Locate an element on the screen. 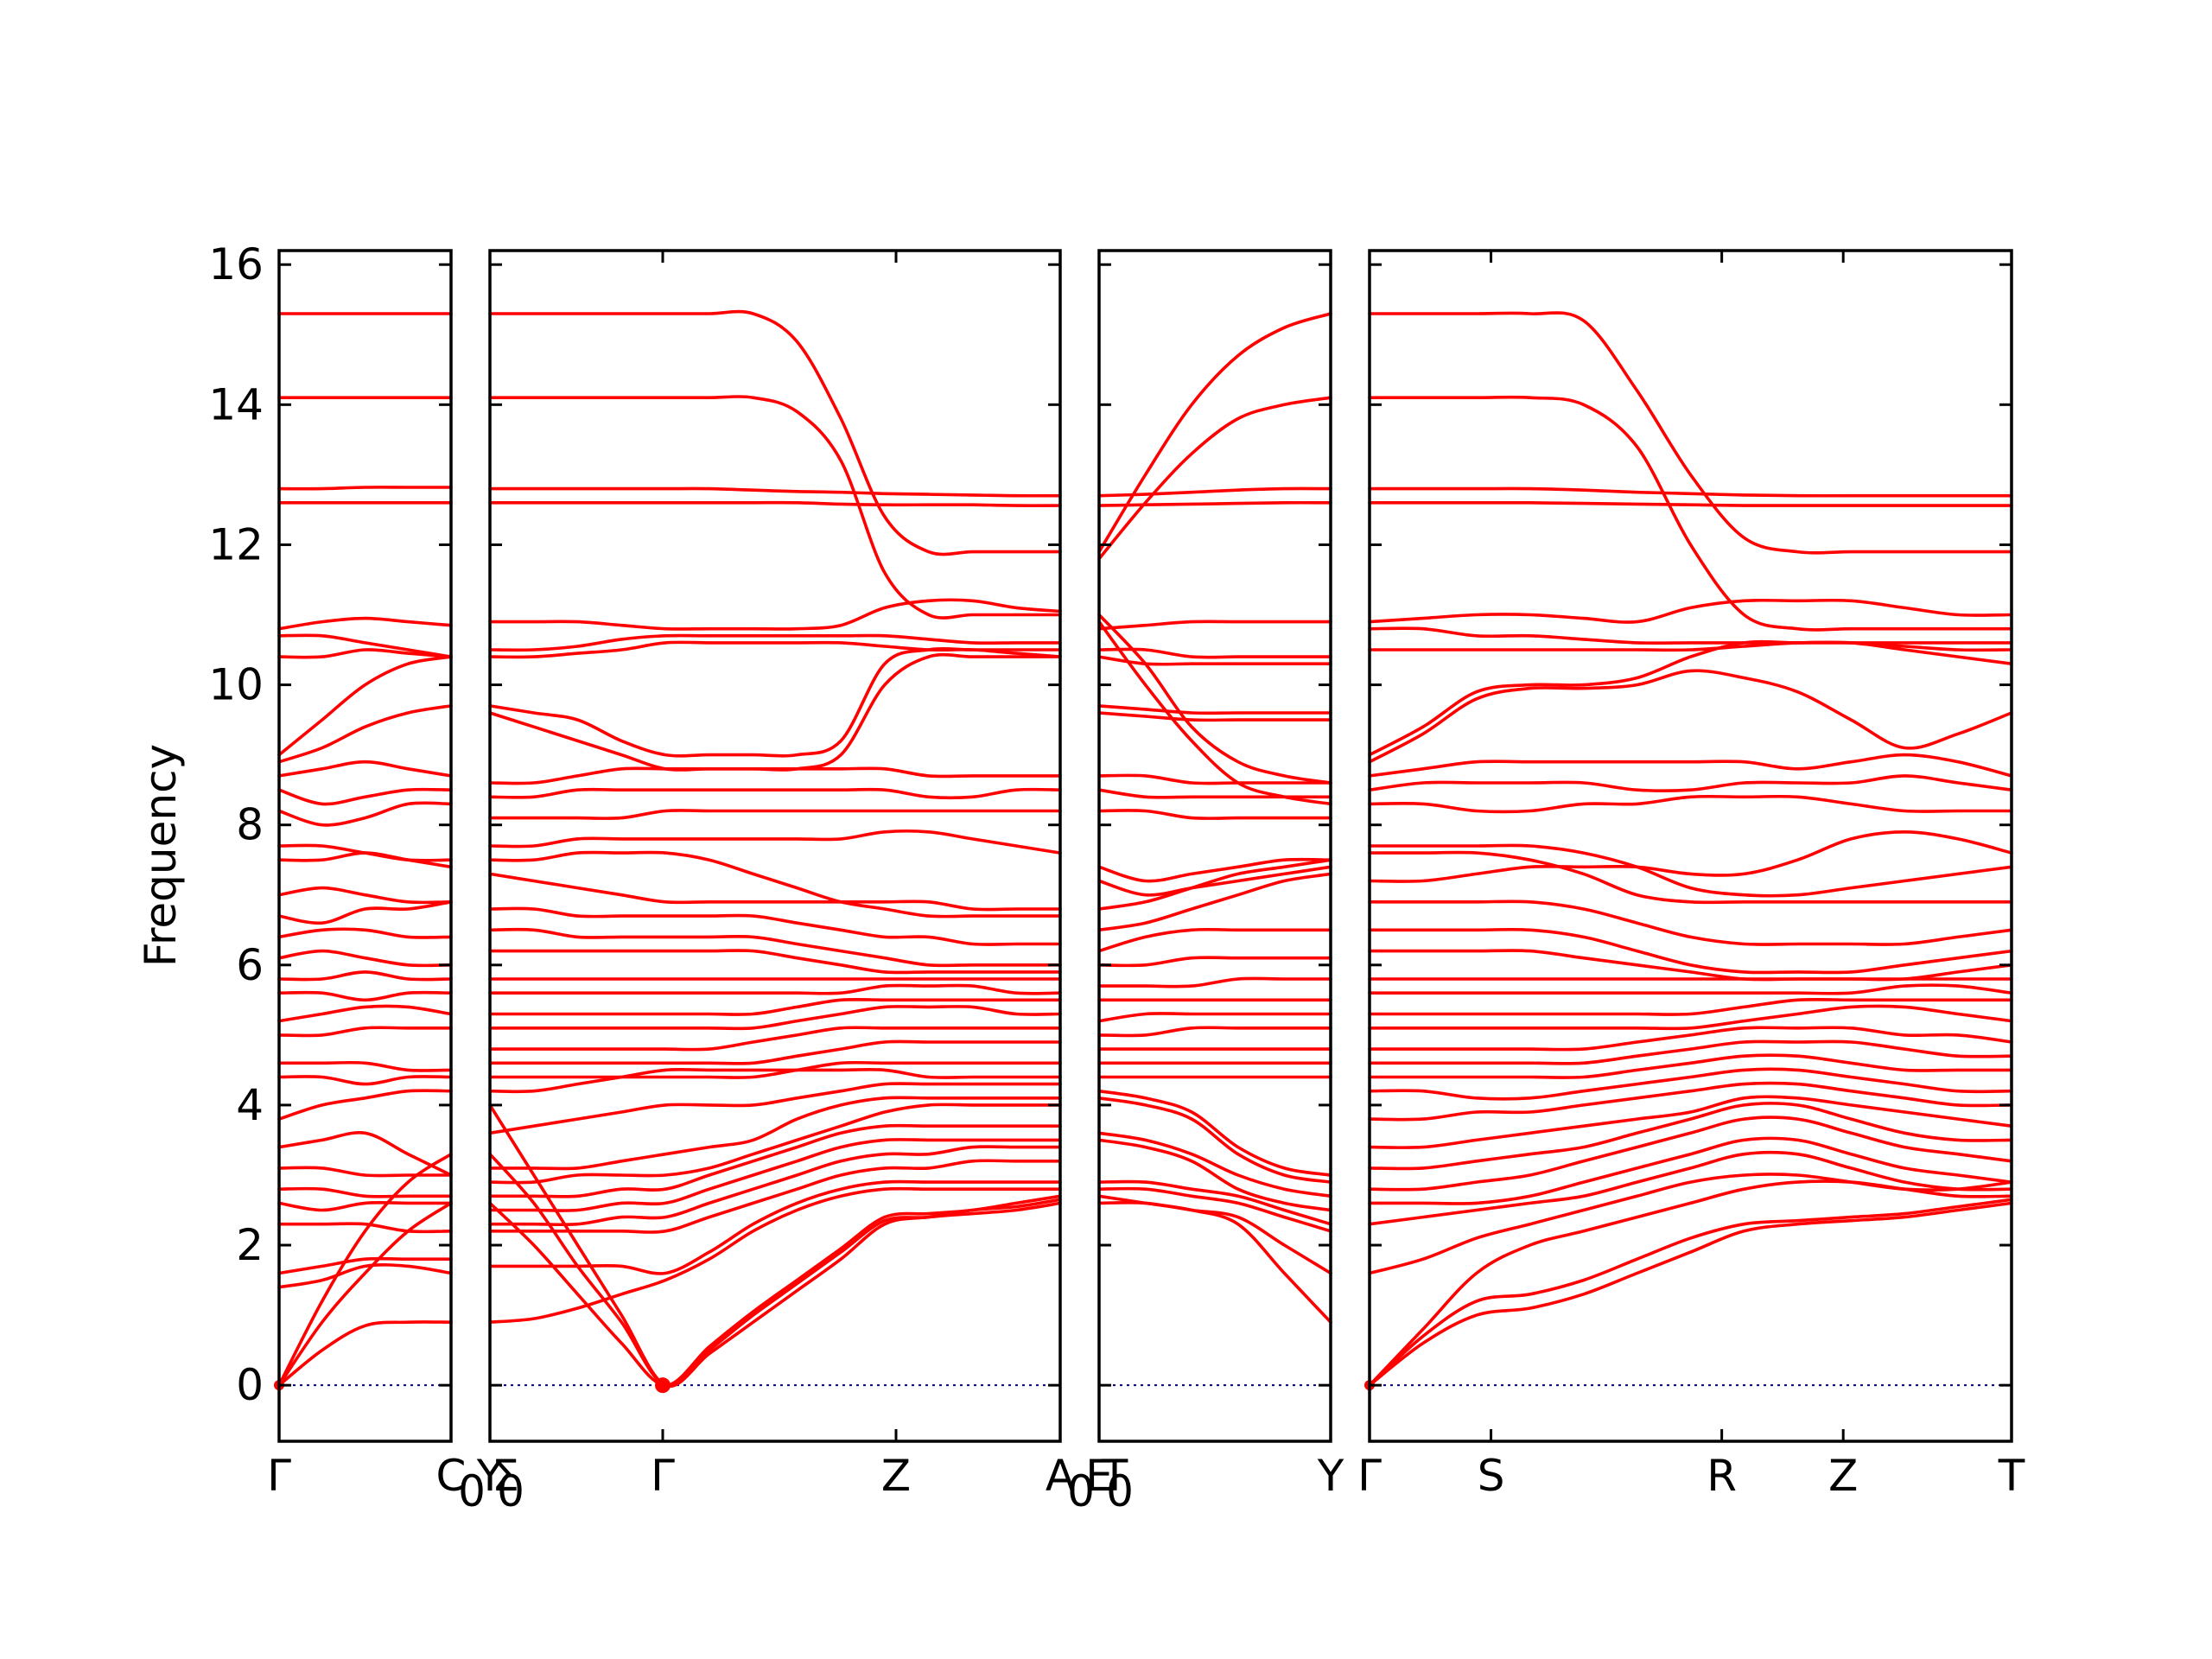  ytick-label: 10 is located at coordinates (236, 685).